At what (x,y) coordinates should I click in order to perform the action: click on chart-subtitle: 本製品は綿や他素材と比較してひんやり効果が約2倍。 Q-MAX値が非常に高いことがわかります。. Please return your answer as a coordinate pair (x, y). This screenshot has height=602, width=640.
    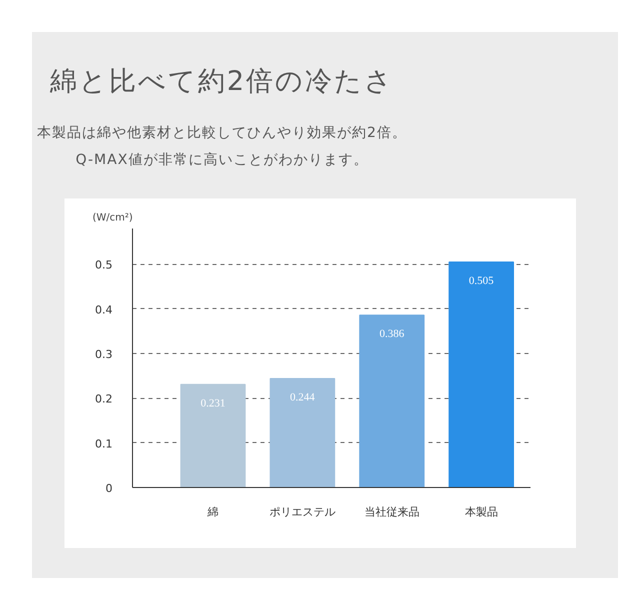
    Looking at the image, I should click on (222, 147).